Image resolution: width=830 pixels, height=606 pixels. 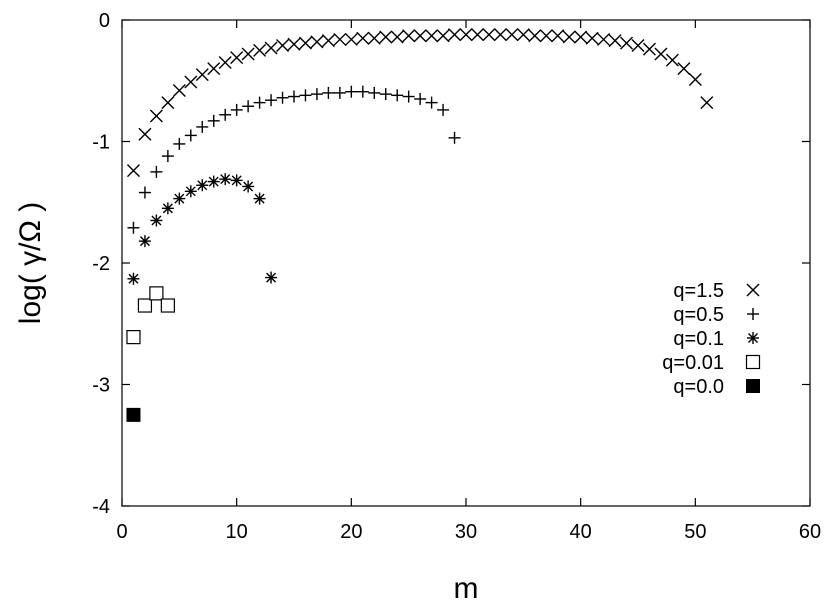 I want to click on series-q=0.5, so click(x=294, y=159).